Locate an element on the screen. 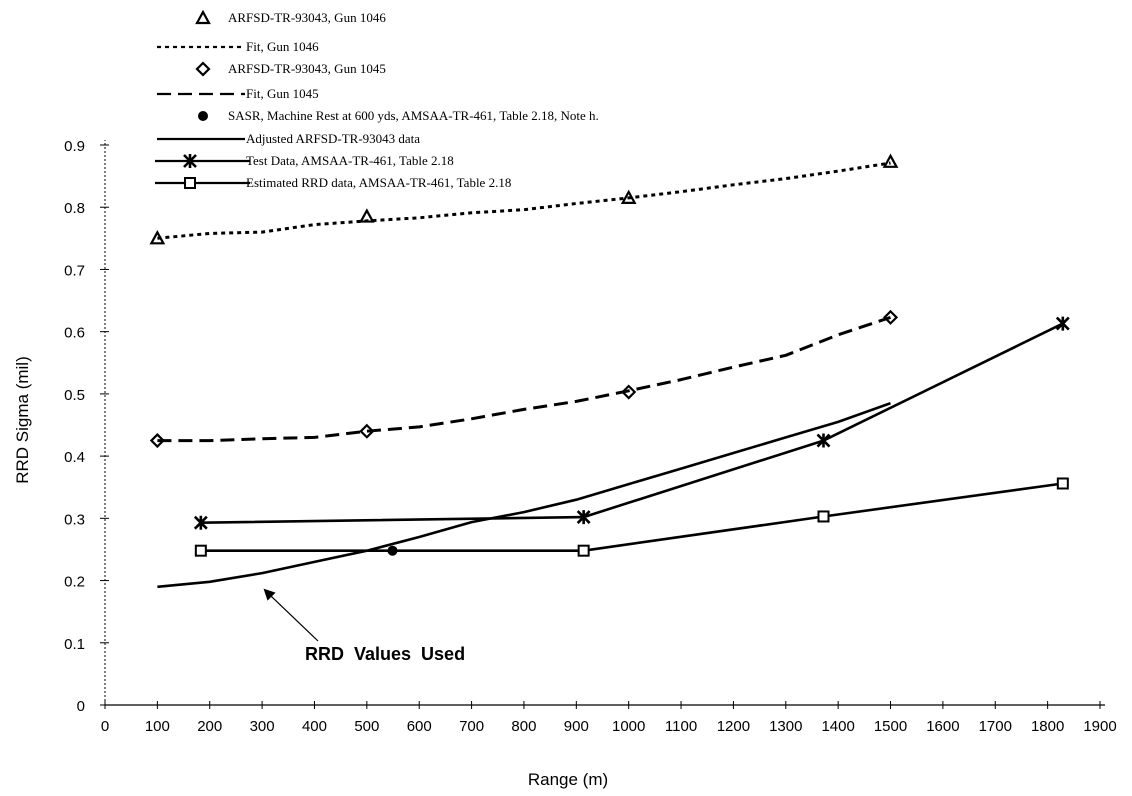  legend-label: Fit, Gun 1046 is located at coordinates (282, 46).